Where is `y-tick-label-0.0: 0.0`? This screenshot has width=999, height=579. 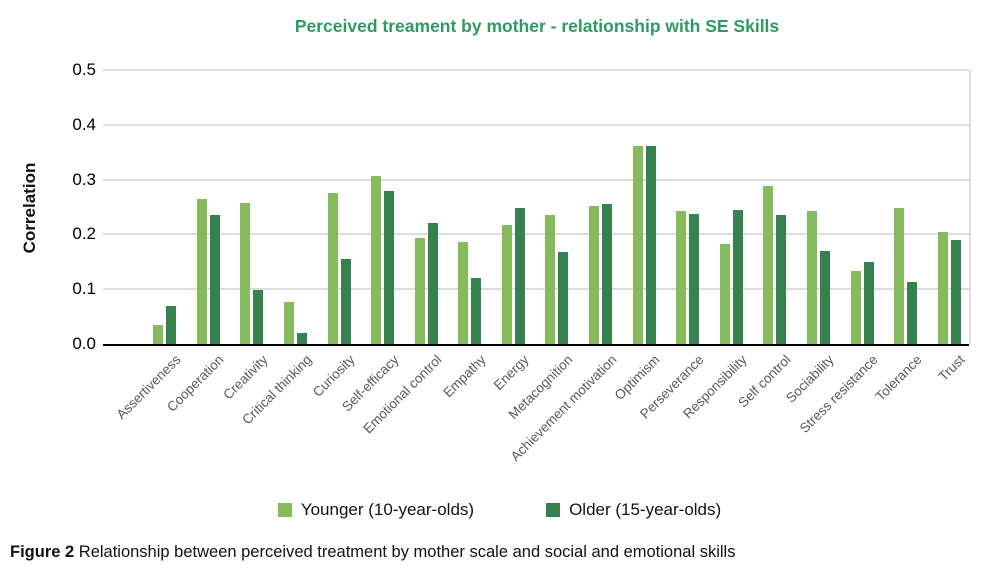 y-tick-label-0.0: 0.0 is located at coordinates (84, 343).